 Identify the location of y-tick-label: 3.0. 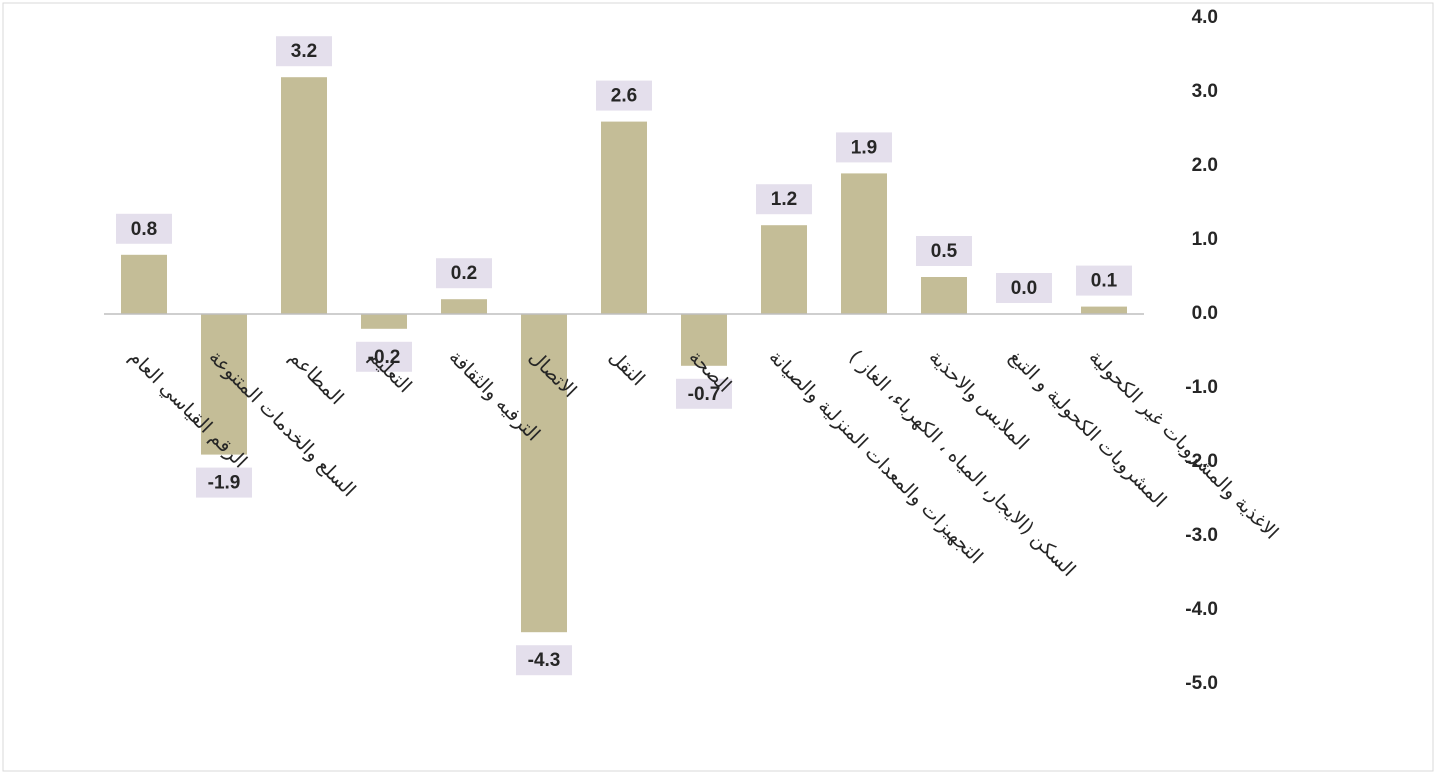
(1205, 91).